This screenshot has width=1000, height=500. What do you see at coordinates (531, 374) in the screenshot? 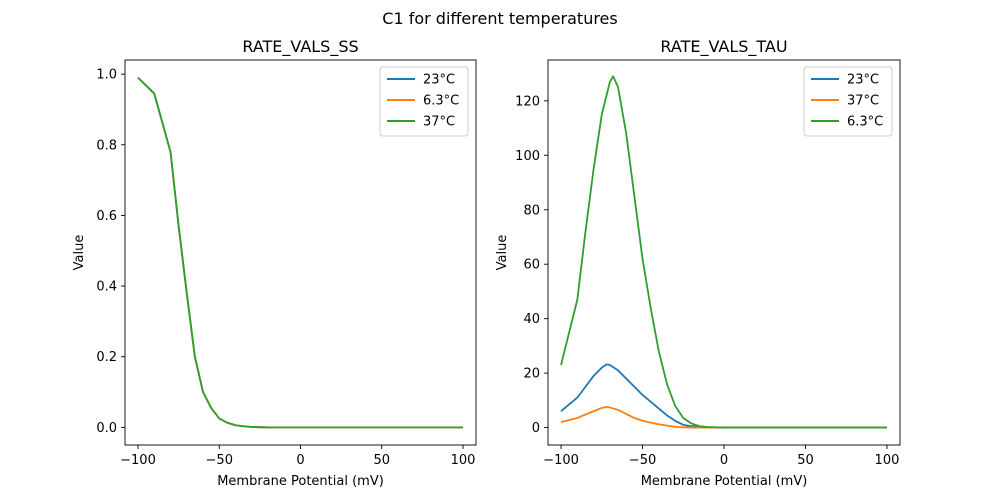
I see `y-tick-label: 20` at bounding box center [531, 374].